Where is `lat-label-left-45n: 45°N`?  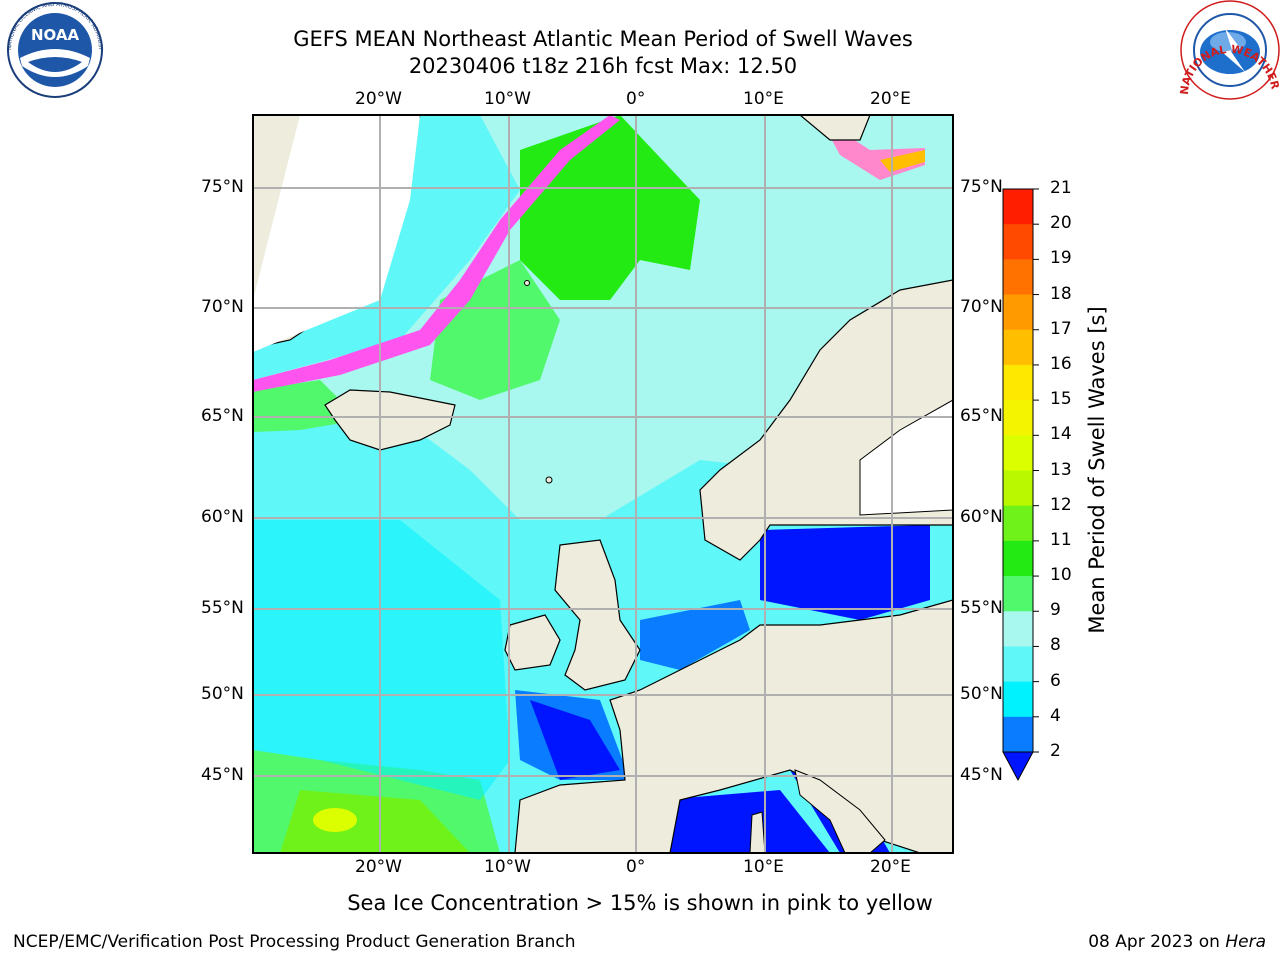 lat-label-left-45n: 45°N is located at coordinates (222, 775).